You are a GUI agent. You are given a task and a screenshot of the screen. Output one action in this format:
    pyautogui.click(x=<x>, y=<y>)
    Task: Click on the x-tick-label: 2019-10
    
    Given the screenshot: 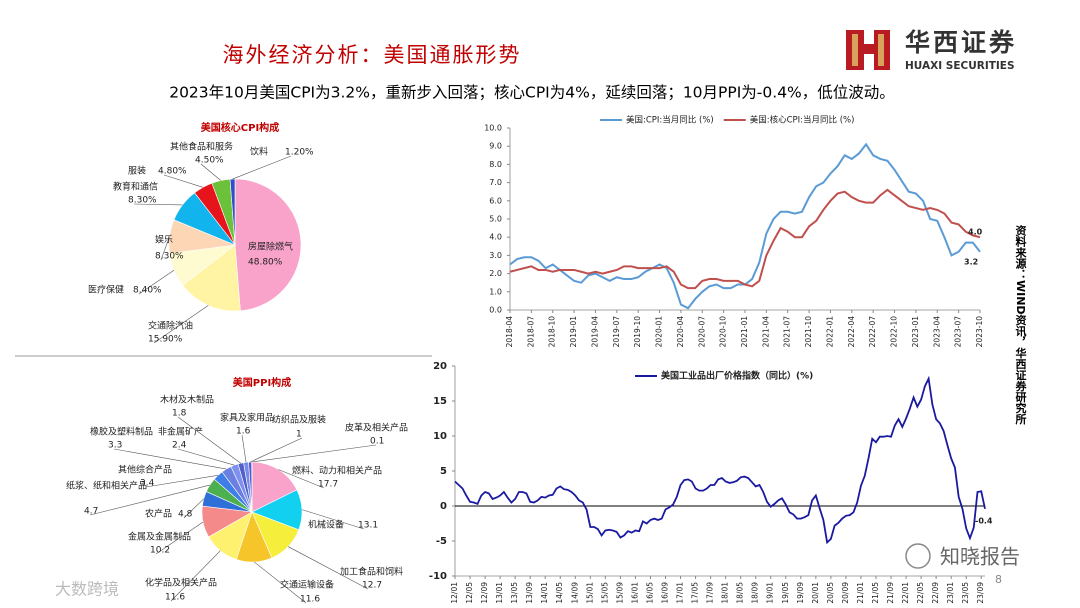 What is the action you would take?
    pyautogui.click(x=637, y=332)
    